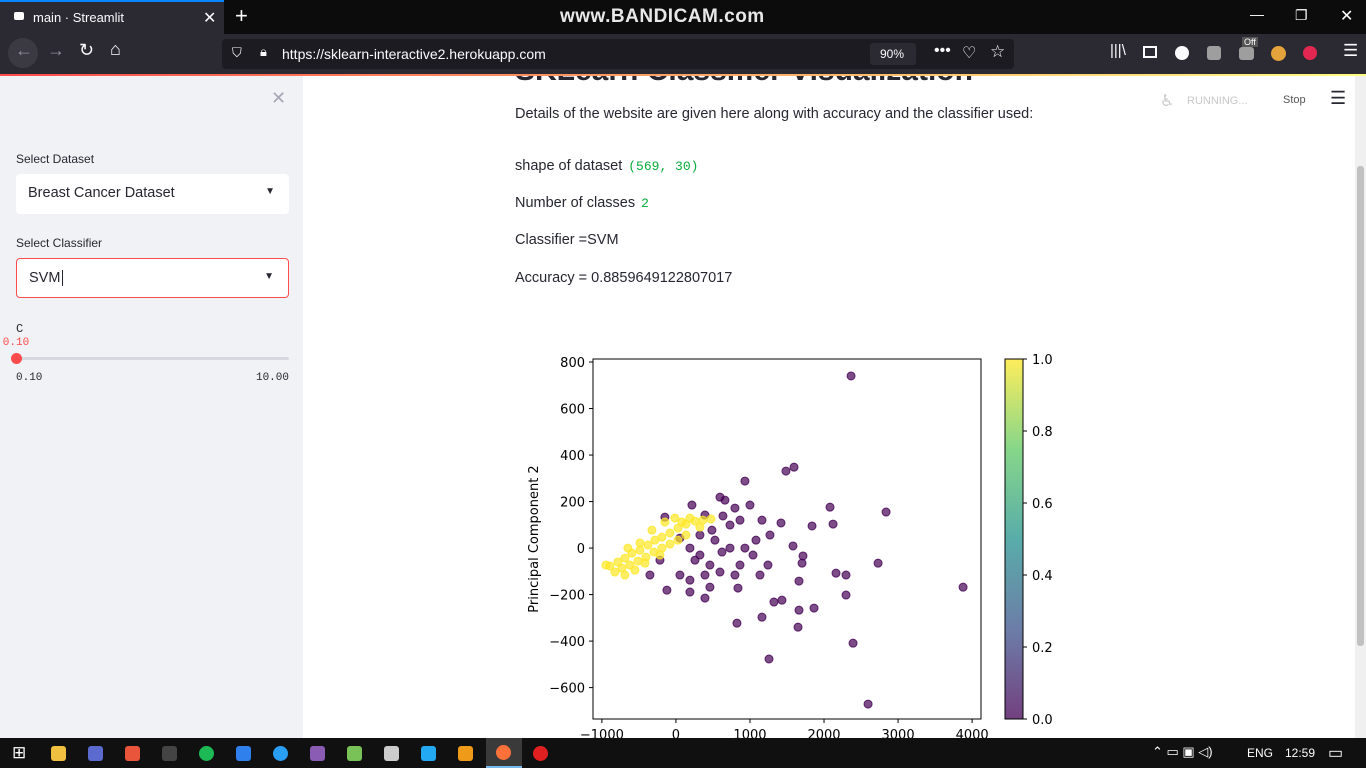 The height and width of the screenshot is (768, 1366). What do you see at coordinates (1300, 753) in the screenshot?
I see `clock: 12:59` at bounding box center [1300, 753].